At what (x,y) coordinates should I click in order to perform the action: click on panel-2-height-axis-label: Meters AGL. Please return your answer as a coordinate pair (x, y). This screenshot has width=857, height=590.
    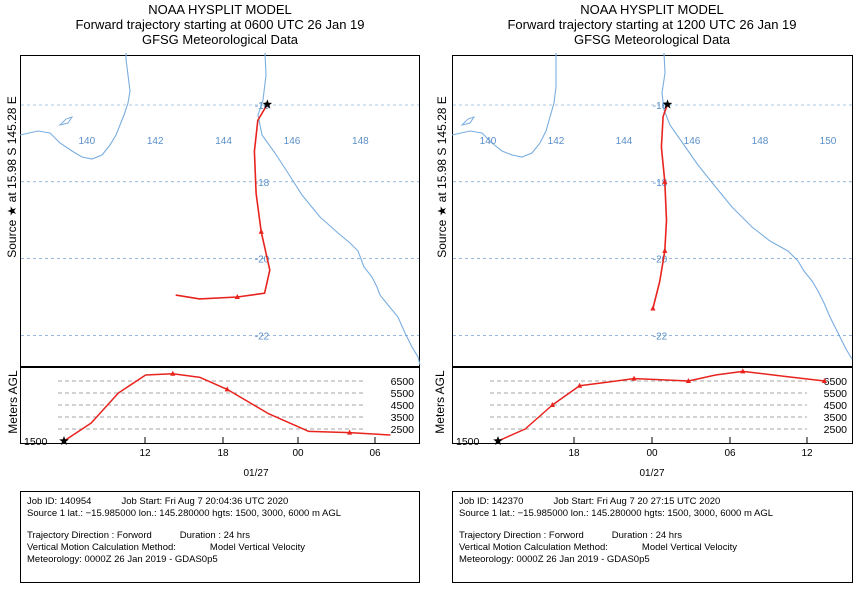
    Looking at the image, I should click on (440, 402).